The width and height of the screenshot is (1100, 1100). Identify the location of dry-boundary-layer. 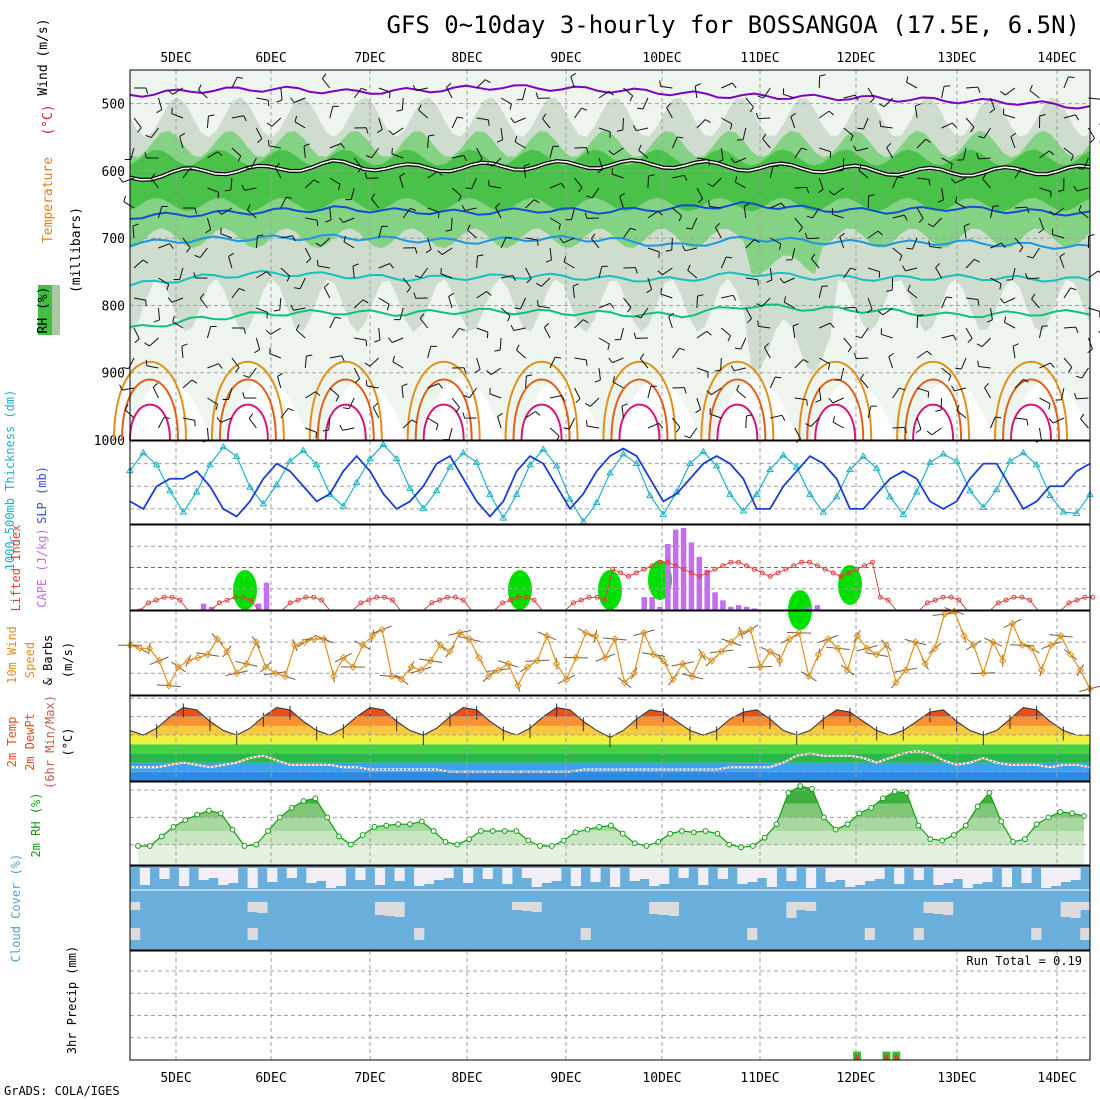
(168, 409).